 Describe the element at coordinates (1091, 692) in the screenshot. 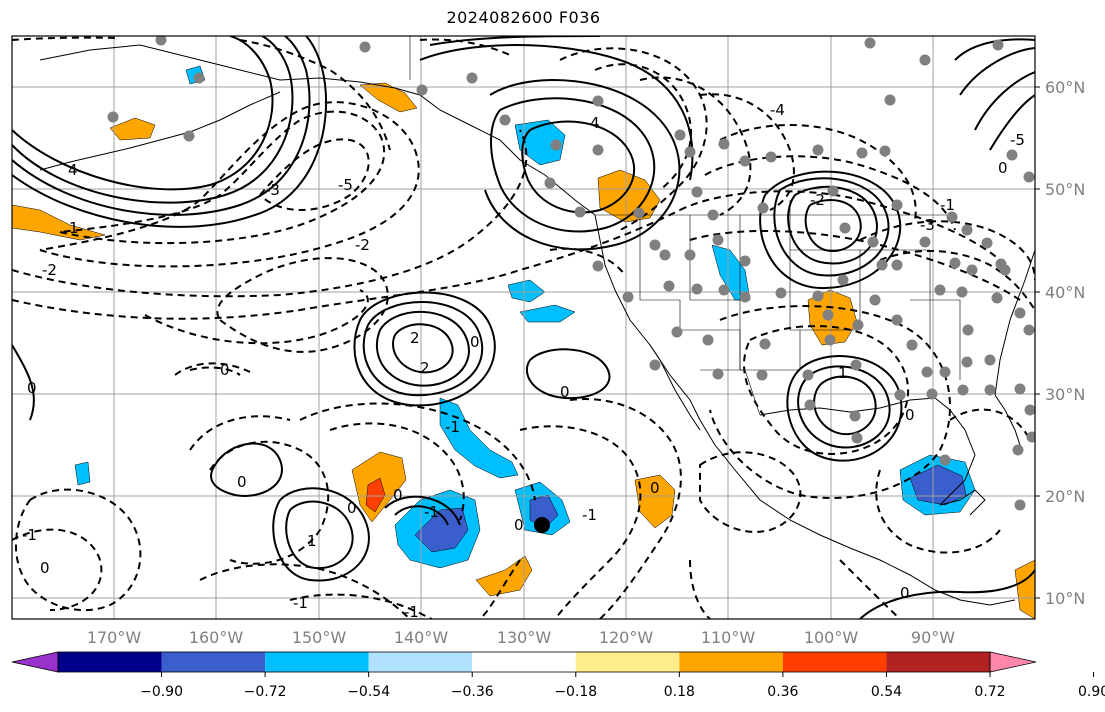

I see `colorbar-tick-label: 0.90` at that location.